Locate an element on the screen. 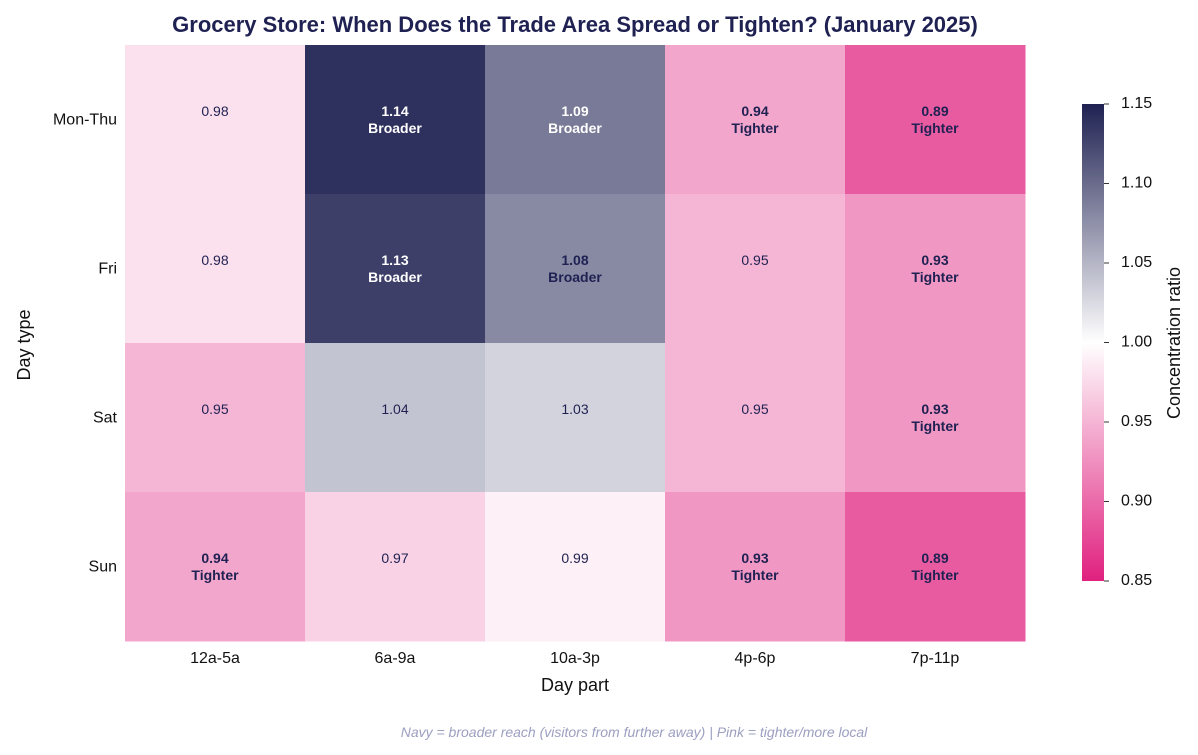 Image resolution: width=1198 pixels, height=755 pixels. x-tick-labels: 12a-5a 6a-9a 10a-3p 4p-6p 7p-11p is located at coordinates (574, 658).